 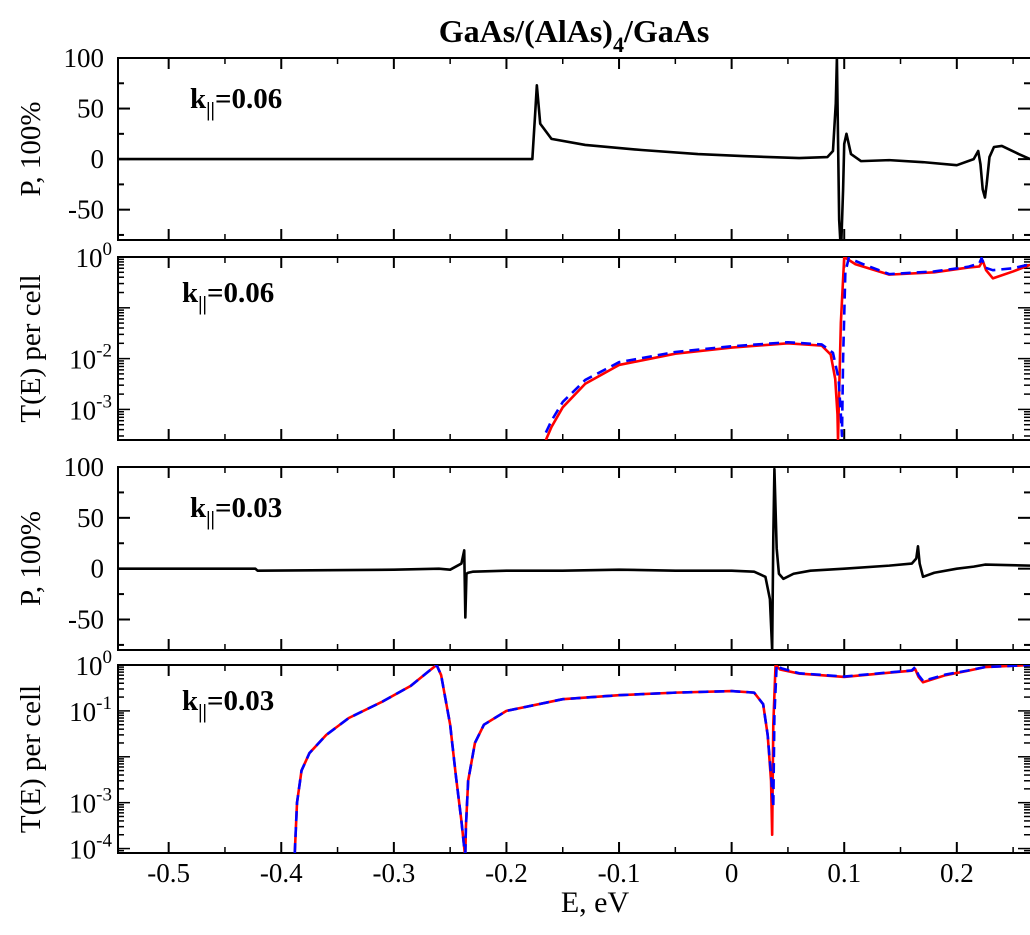 I want to click on x-tick-label: -0.1, so click(x=619, y=873).